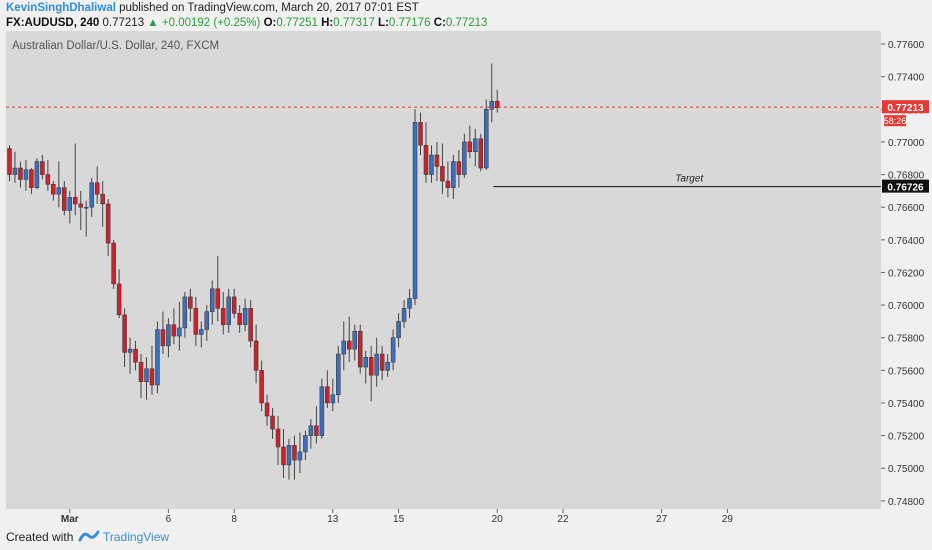  I want to click on x-tick-label: Mar, so click(70, 519).